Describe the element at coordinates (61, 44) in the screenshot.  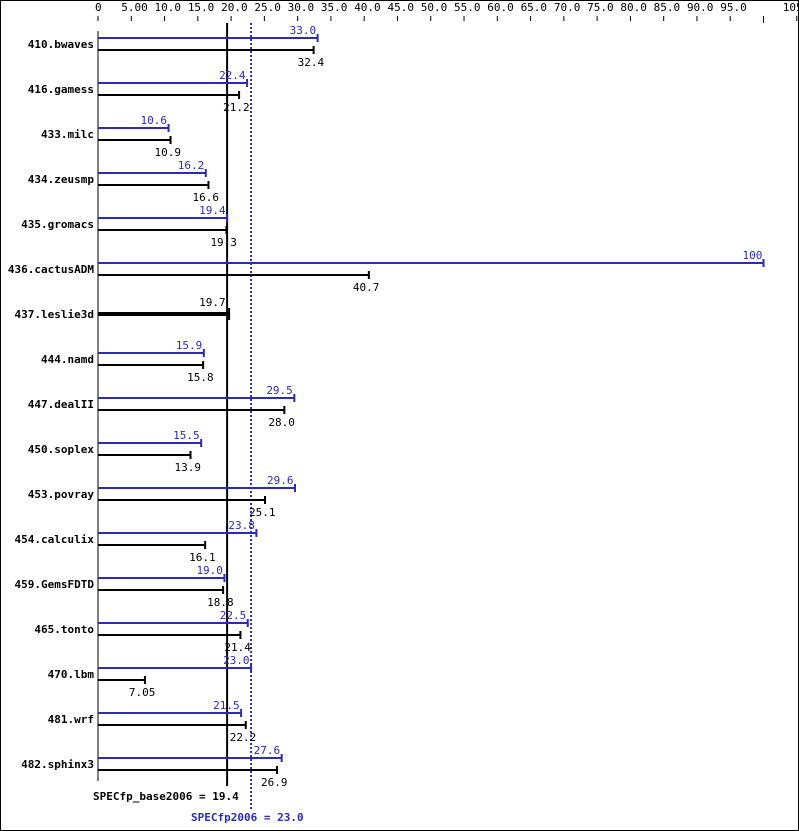
I see `benchmark-label: 410.bwaves` at that location.